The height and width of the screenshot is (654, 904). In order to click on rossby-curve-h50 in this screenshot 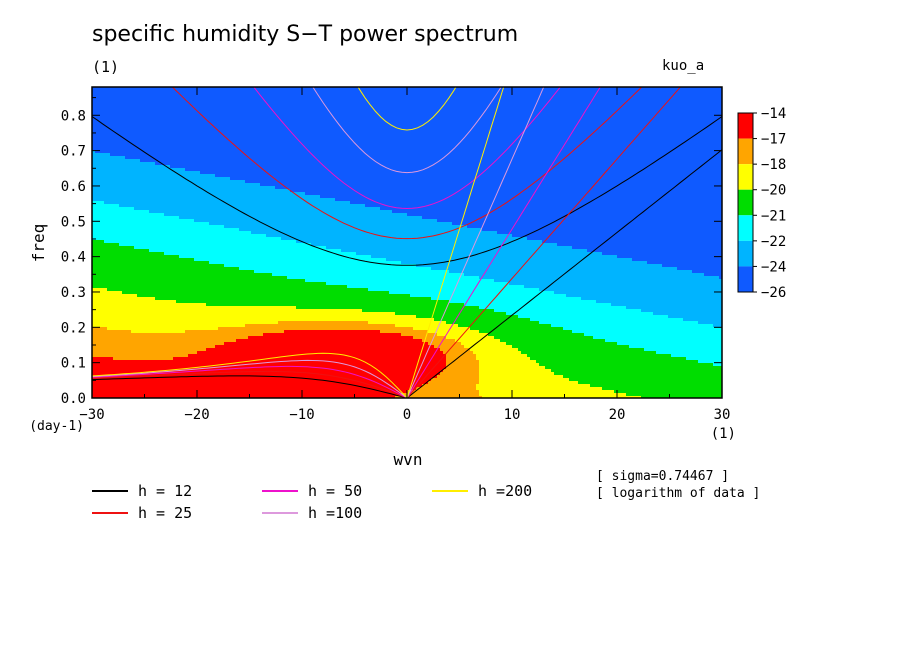, I will do `click(250, 381)`.